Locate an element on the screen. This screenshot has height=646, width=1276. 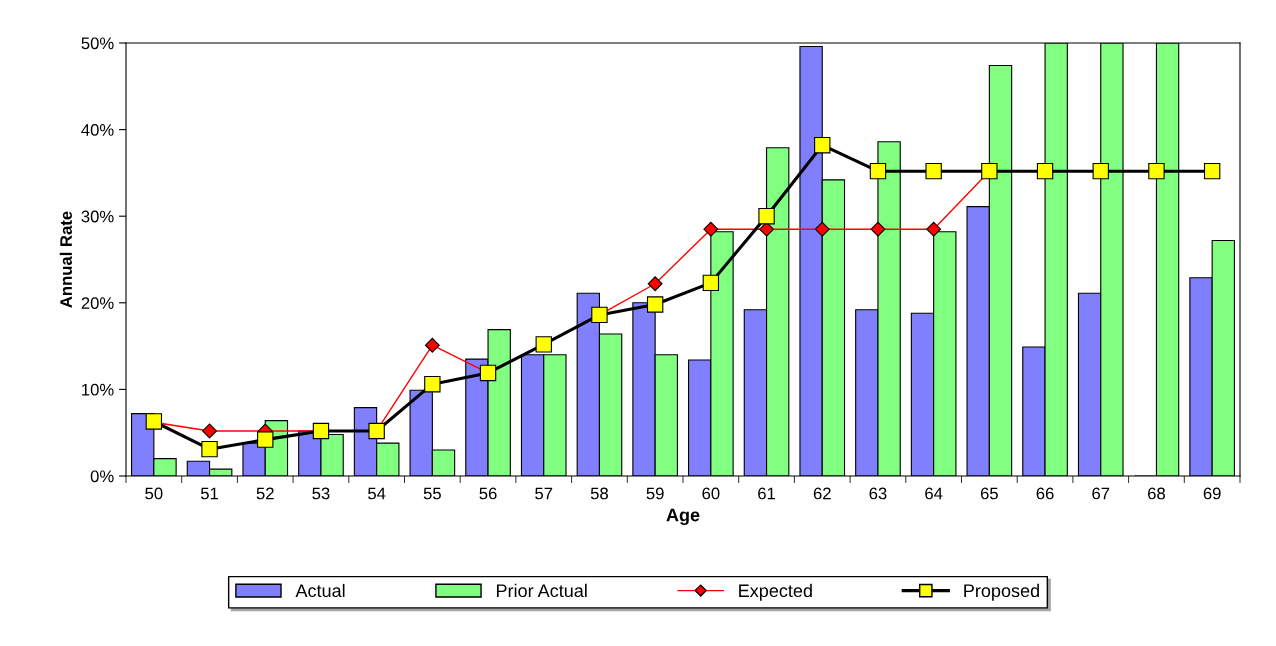
legend-label: Expected is located at coordinates (775, 592).